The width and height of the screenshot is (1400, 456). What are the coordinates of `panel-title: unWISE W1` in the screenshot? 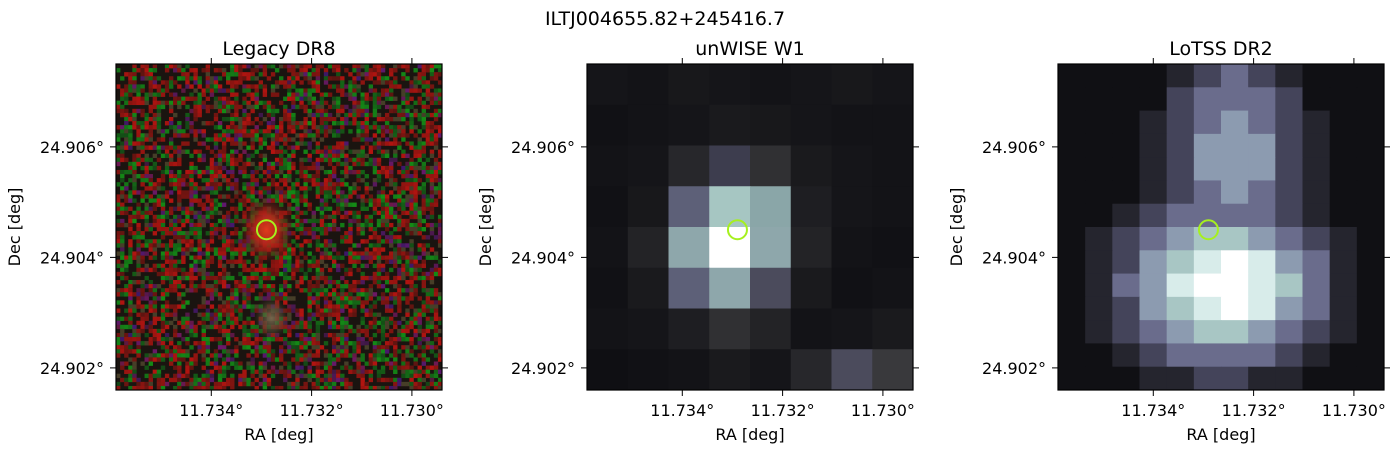 It's located at (749, 49).